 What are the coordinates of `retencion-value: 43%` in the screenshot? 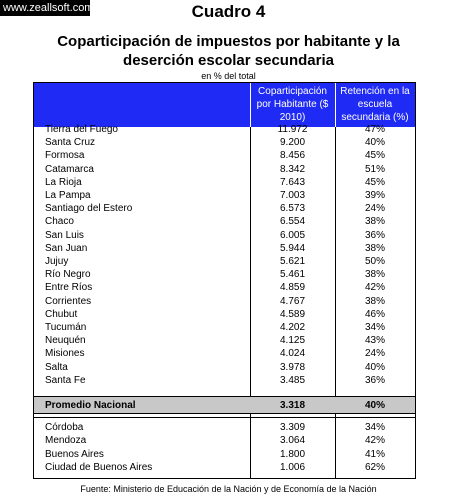 It's located at (374, 341).